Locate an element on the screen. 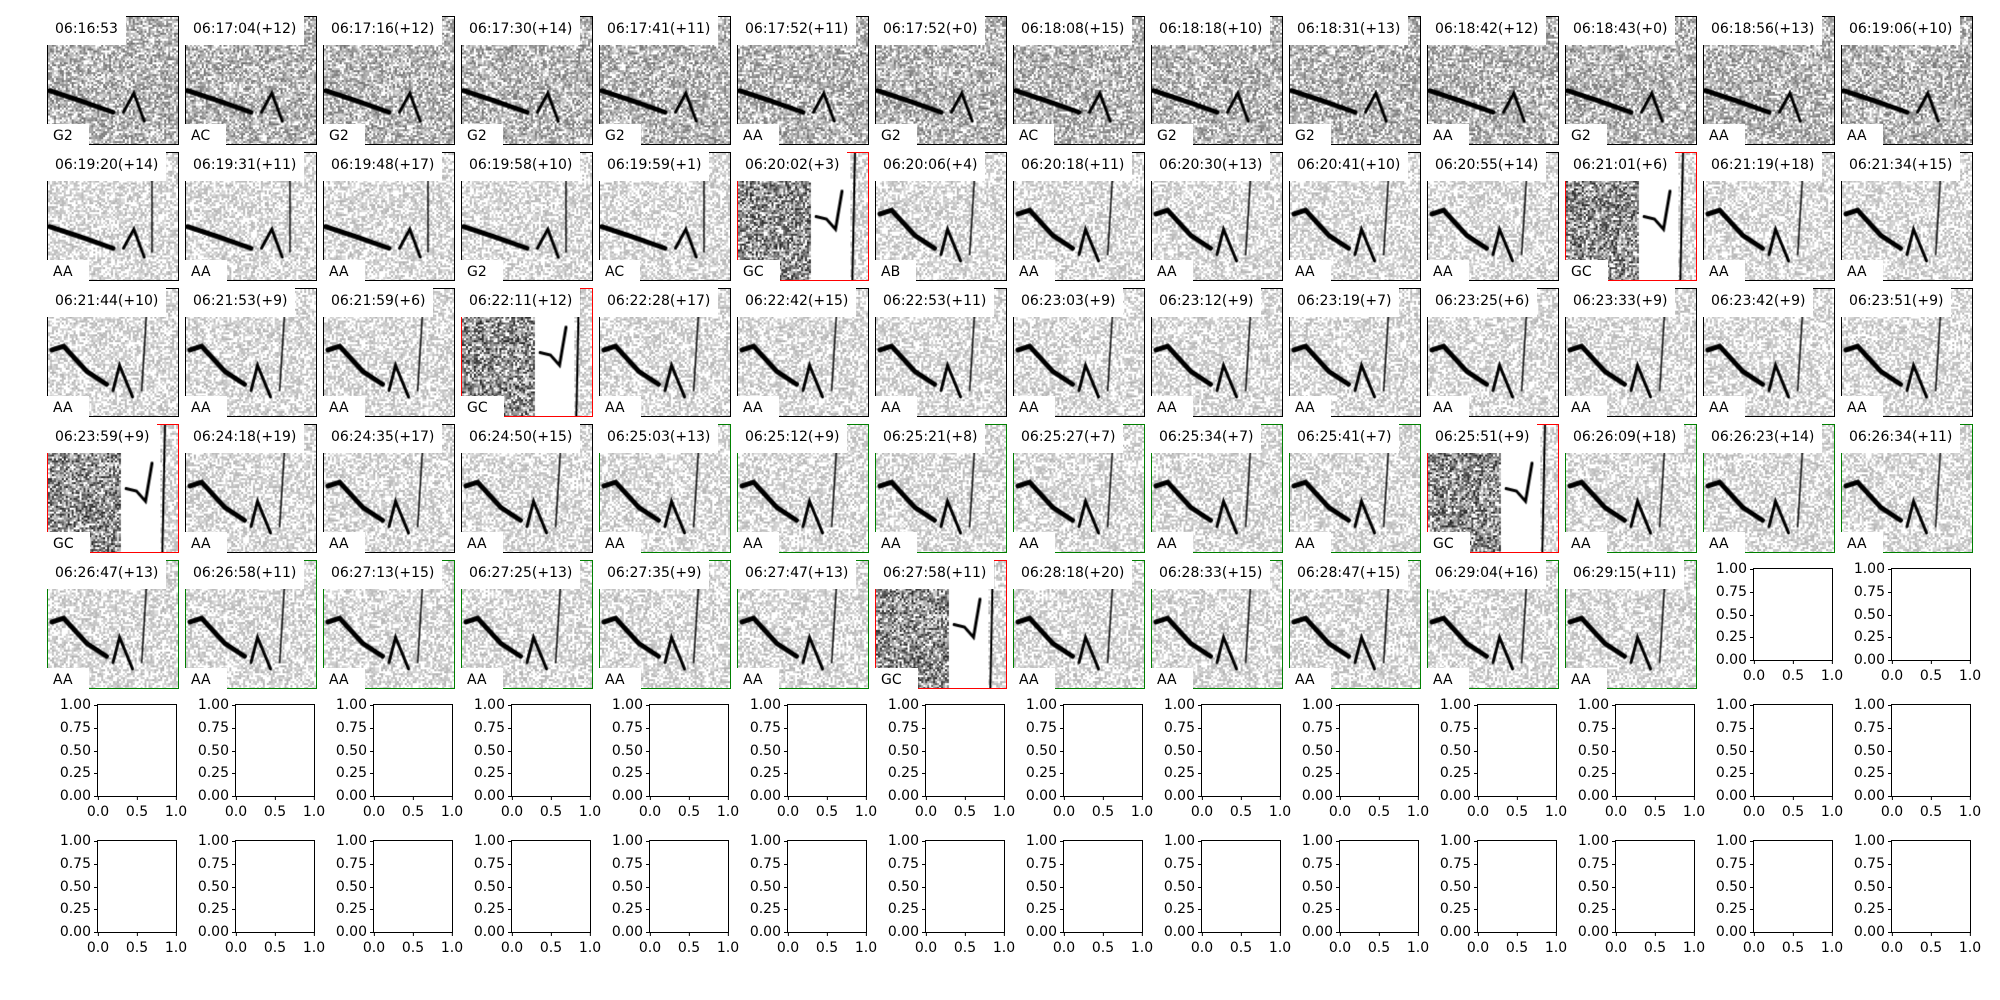 The width and height of the screenshot is (2000, 1000). panel-time-label: 06:18:08(+15) is located at coordinates (1073, 30).